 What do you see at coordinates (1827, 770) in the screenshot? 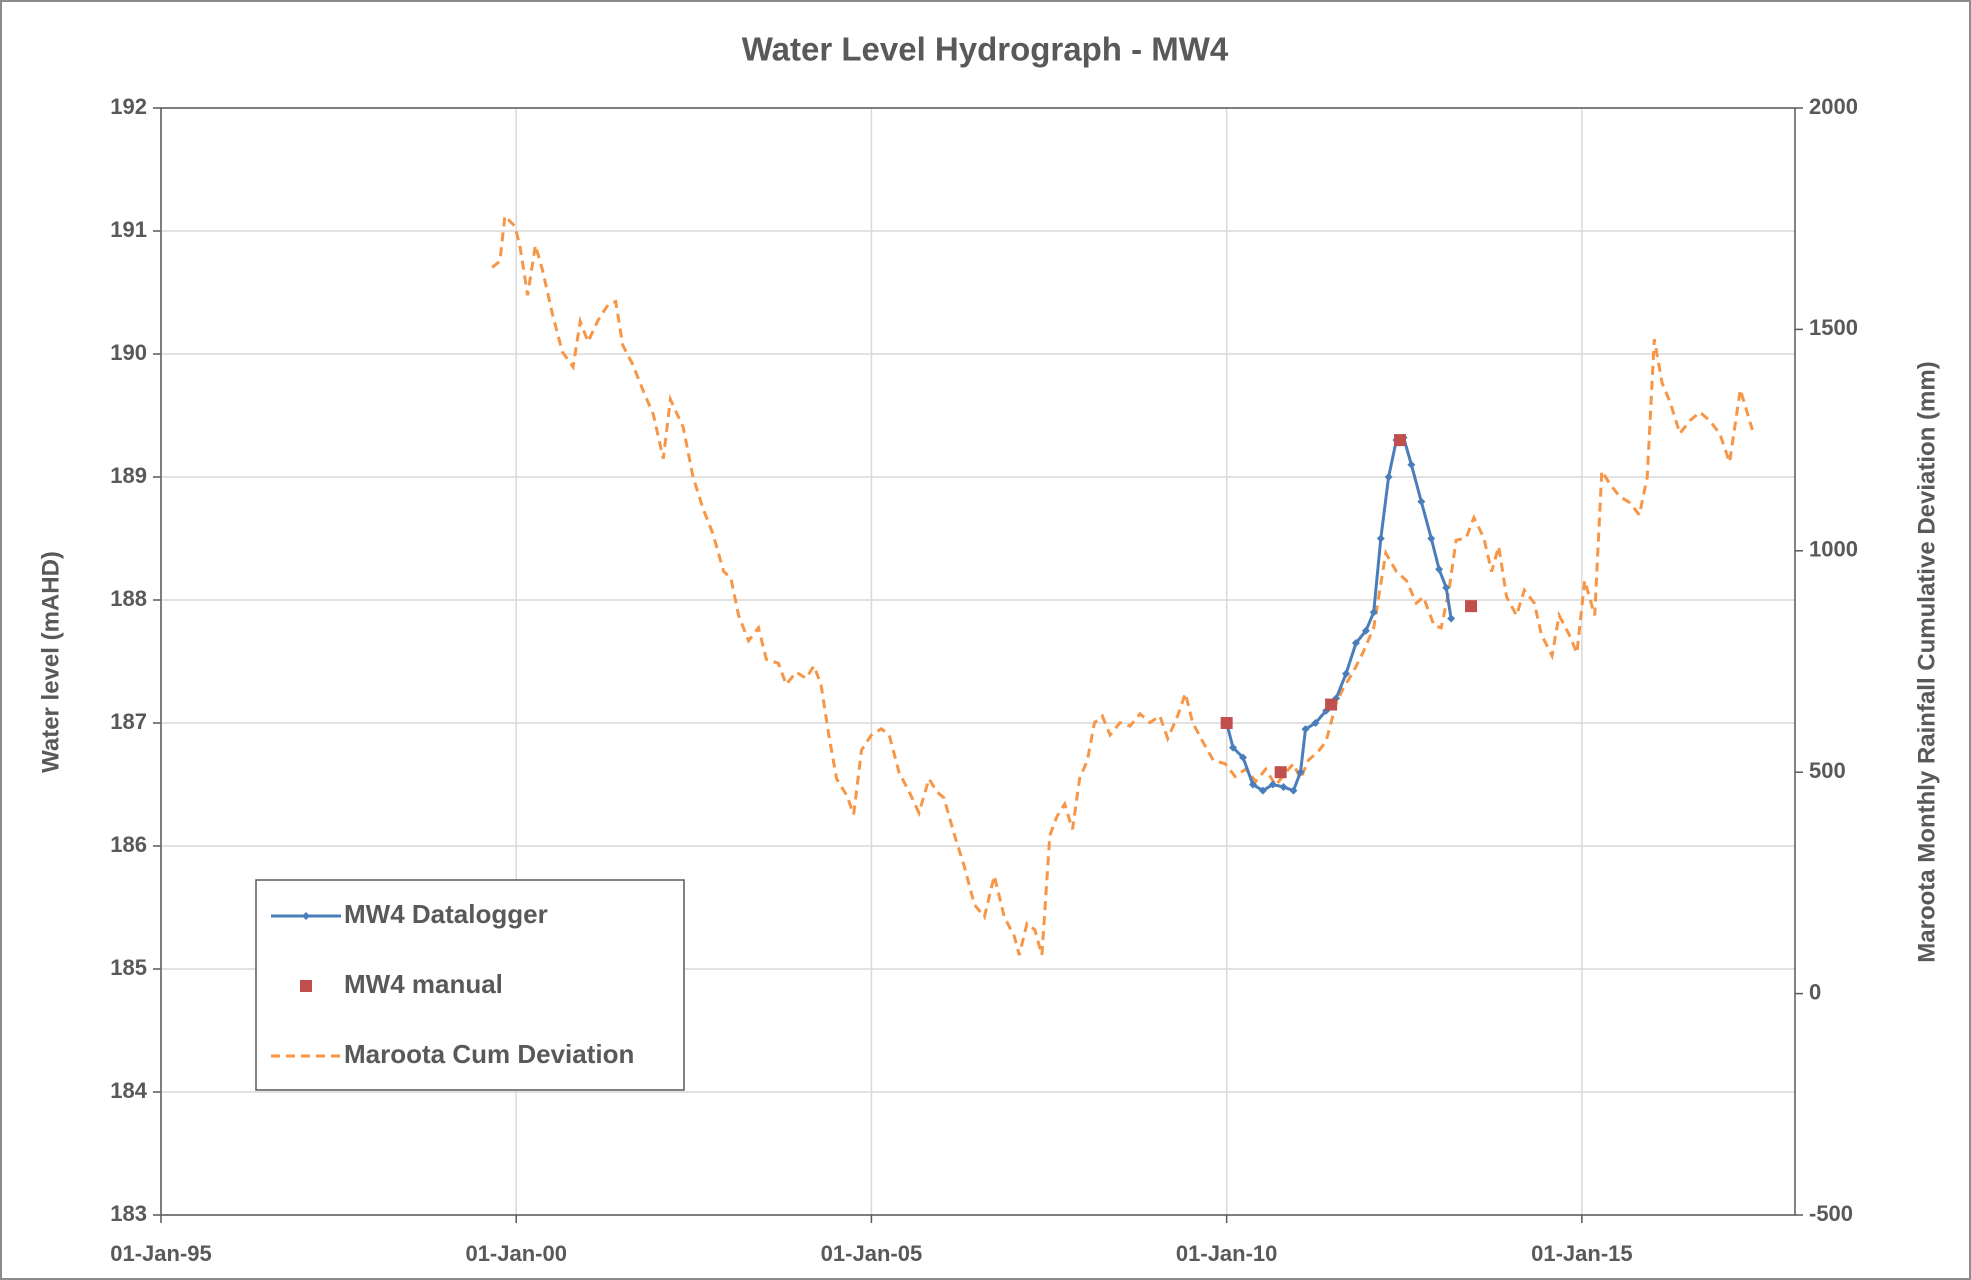
I see `y2-tick-label: 500` at bounding box center [1827, 770].